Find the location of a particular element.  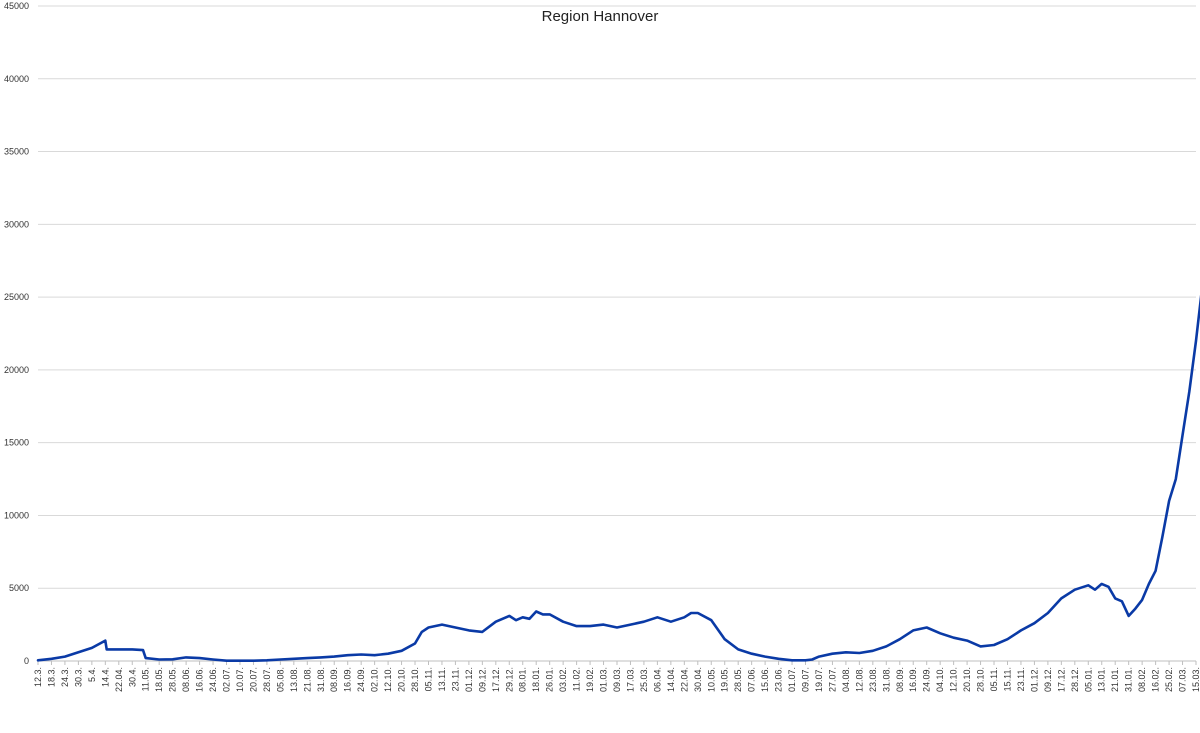

x-tick-label: 23.06. is located at coordinates (779, 679).